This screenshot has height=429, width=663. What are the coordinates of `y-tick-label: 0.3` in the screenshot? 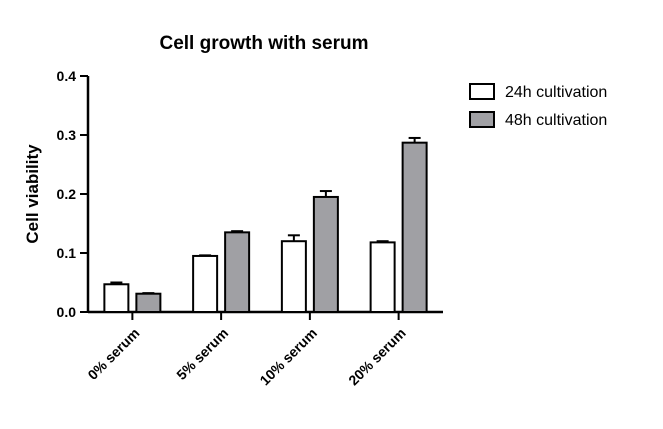 It's located at (67, 135).